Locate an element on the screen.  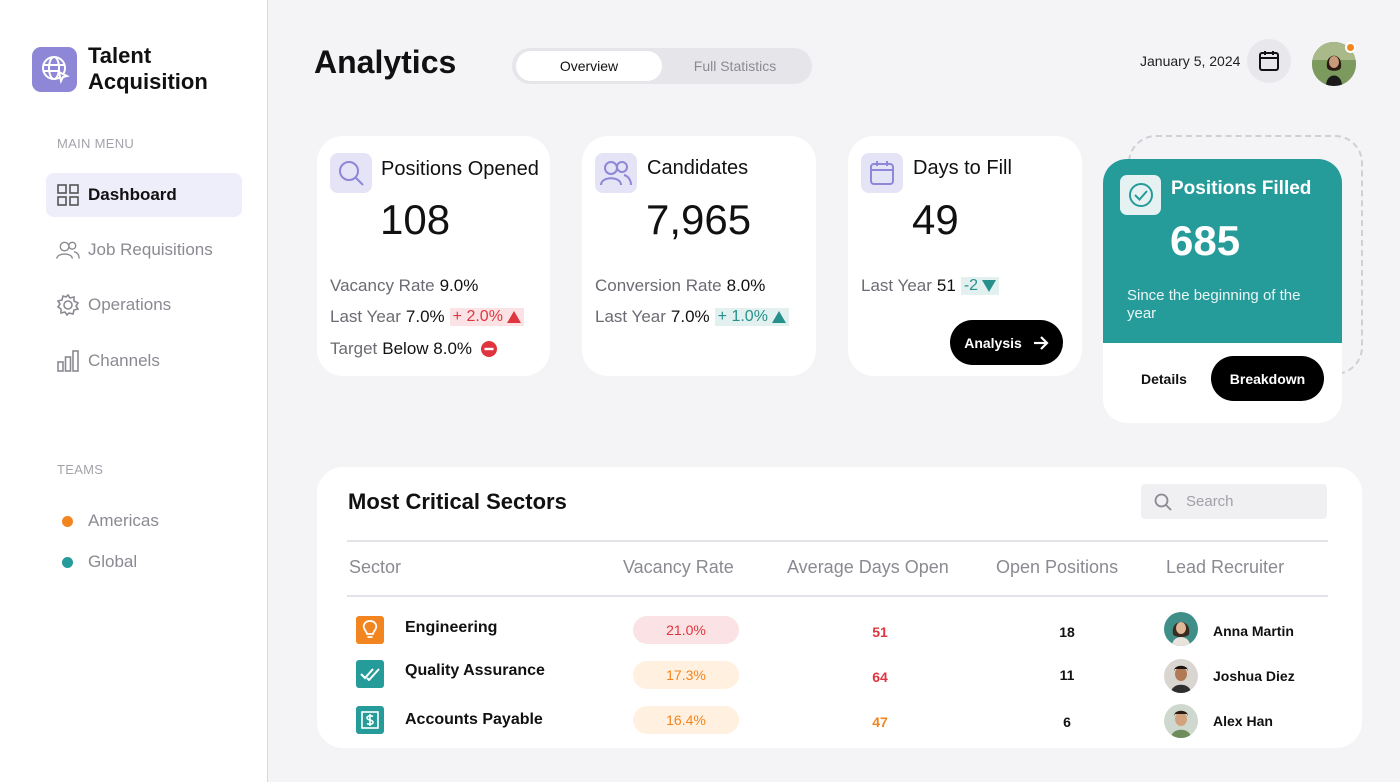
card-title: Positions Opened is located at coordinates (460, 169).